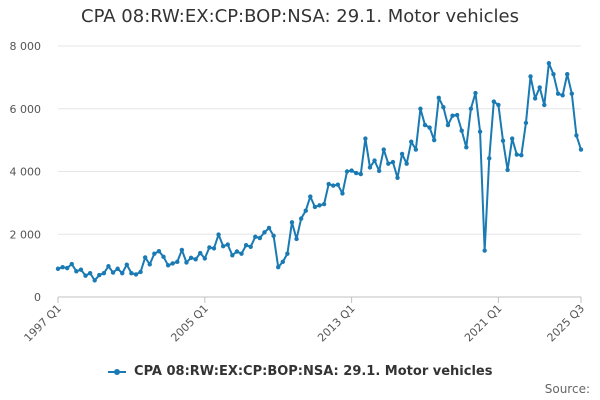 The width and height of the screenshot is (600, 400). I want to click on x-tick-label: 2013 Q1, so click(336, 323).